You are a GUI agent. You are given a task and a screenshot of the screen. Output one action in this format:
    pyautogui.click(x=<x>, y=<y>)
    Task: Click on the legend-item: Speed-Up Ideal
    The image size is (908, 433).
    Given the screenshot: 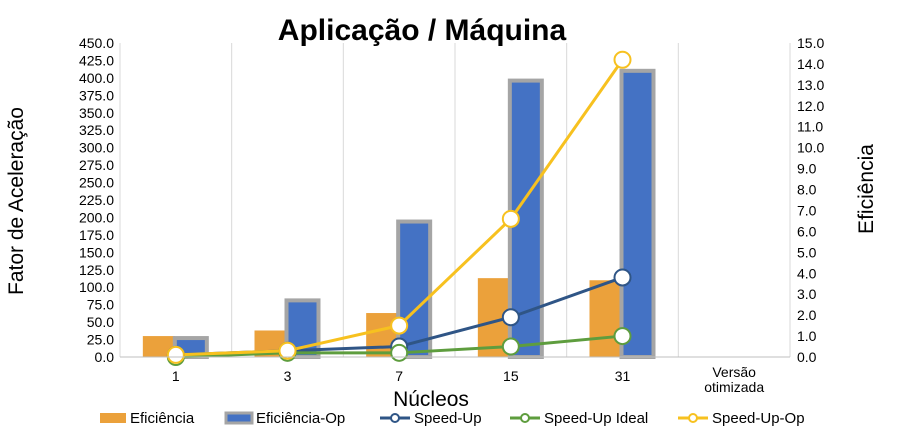 What is the action you would take?
    pyautogui.click(x=579, y=418)
    